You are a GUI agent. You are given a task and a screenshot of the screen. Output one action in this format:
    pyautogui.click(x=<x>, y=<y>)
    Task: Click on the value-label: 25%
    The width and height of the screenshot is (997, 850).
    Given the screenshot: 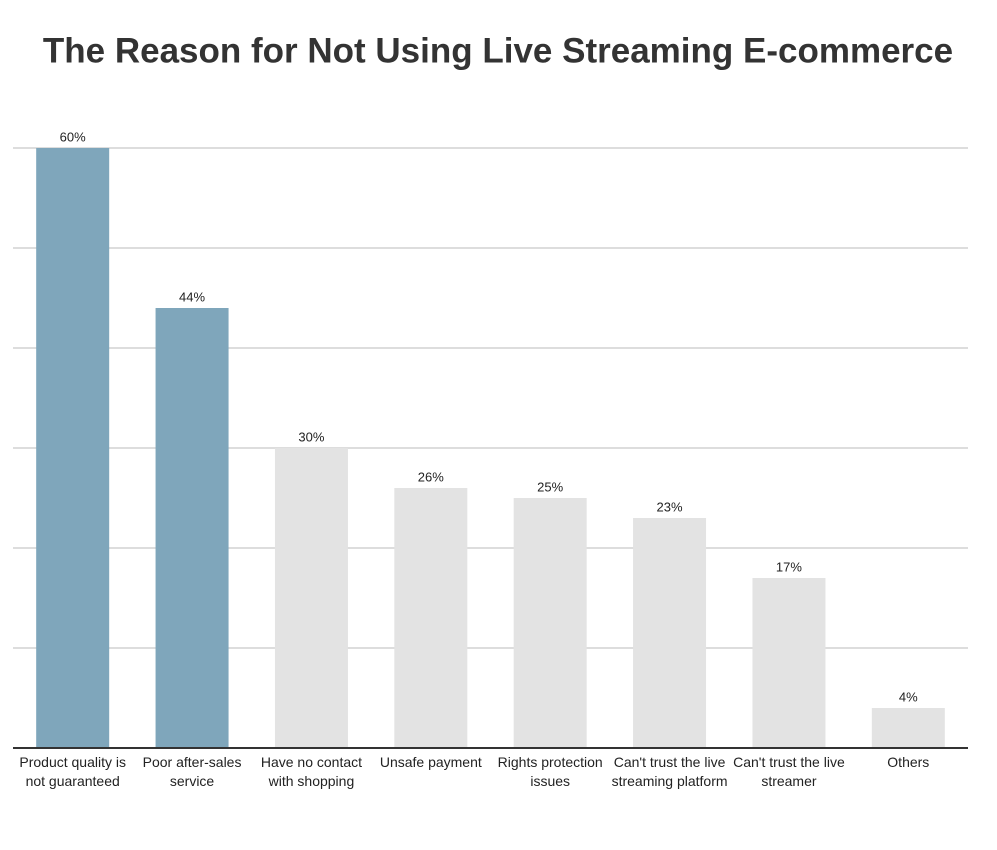 What is the action you would take?
    pyautogui.click(x=550, y=486)
    